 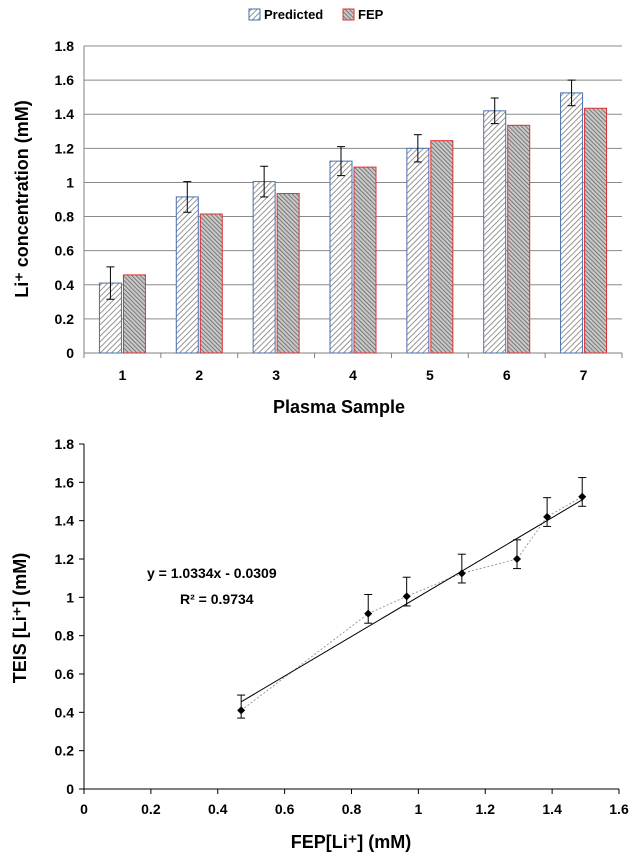 What do you see at coordinates (371, 14) in the screenshot?
I see `legend-label-fep: FEP` at bounding box center [371, 14].